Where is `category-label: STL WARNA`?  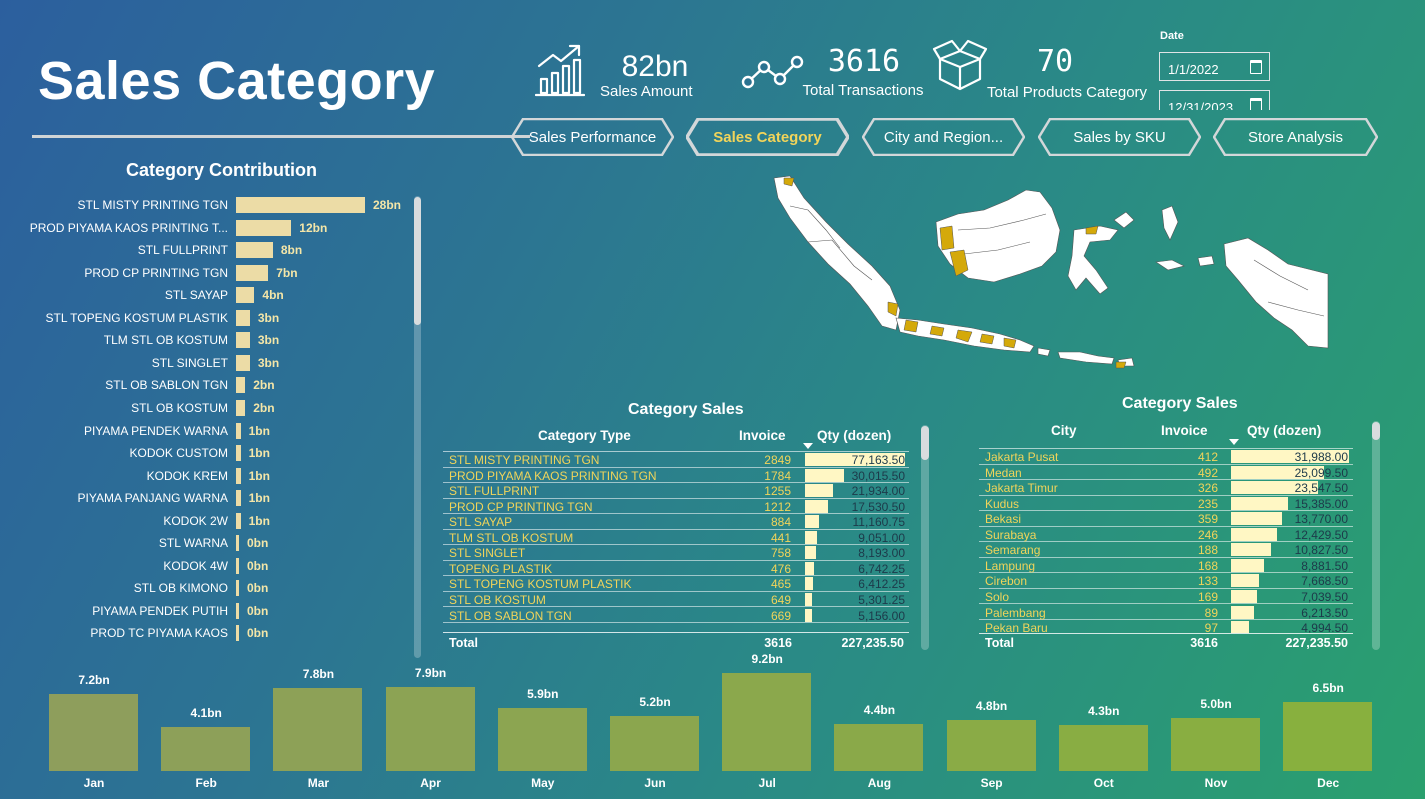 category-label: STL WARNA is located at coordinates (193, 543).